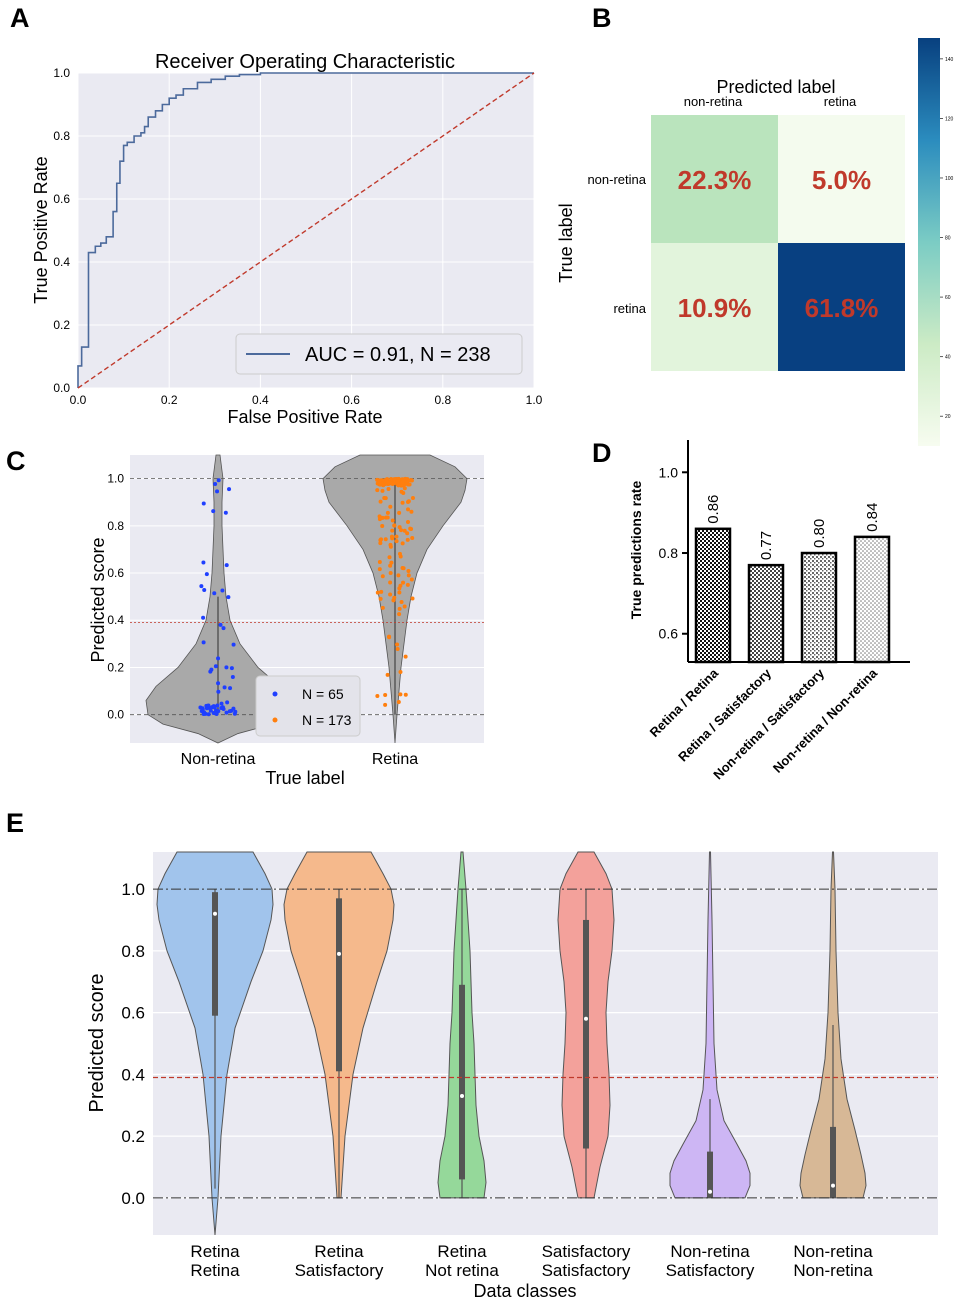 Image resolution: width=955 pixels, height=1300 pixels. I want to click on roc-title: Receiver Operating Characteristic, so click(305, 62).